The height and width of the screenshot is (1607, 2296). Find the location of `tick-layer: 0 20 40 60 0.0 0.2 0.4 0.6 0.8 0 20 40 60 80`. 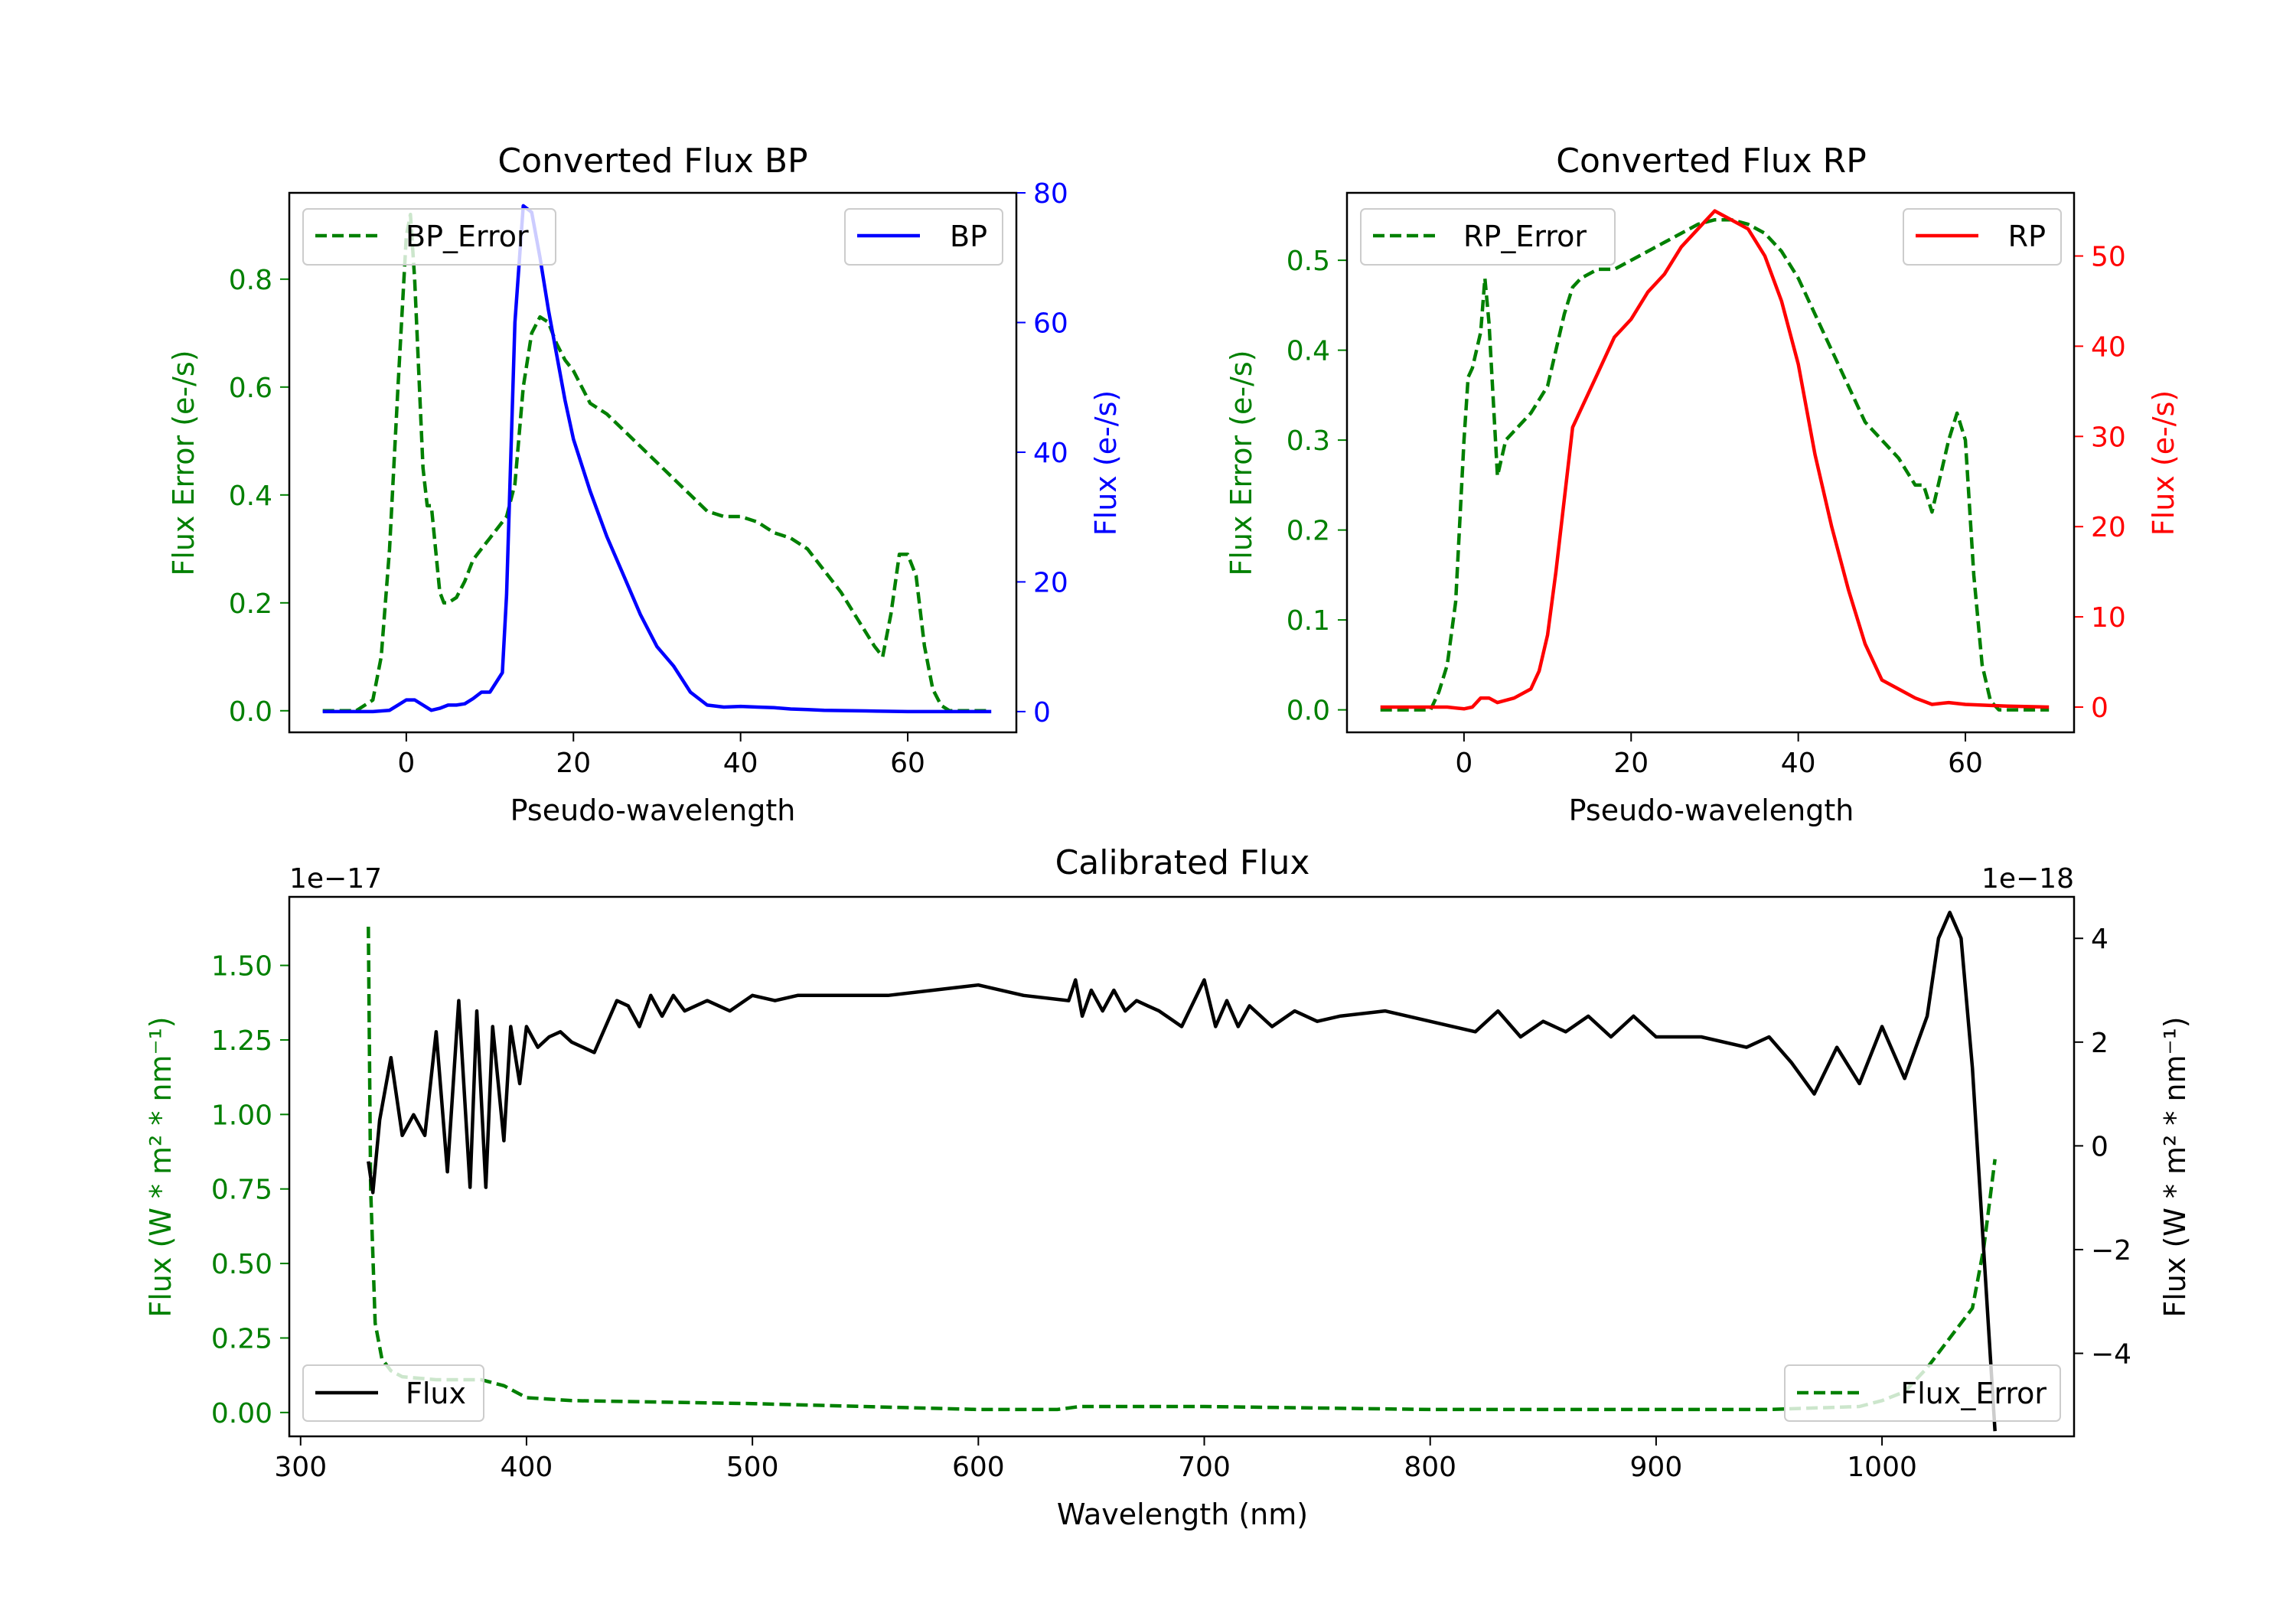

tick-layer: 0 20 40 60 0.0 0.2 0.4 0.6 0.8 0 20 40 60 80 is located at coordinates (648, 479).